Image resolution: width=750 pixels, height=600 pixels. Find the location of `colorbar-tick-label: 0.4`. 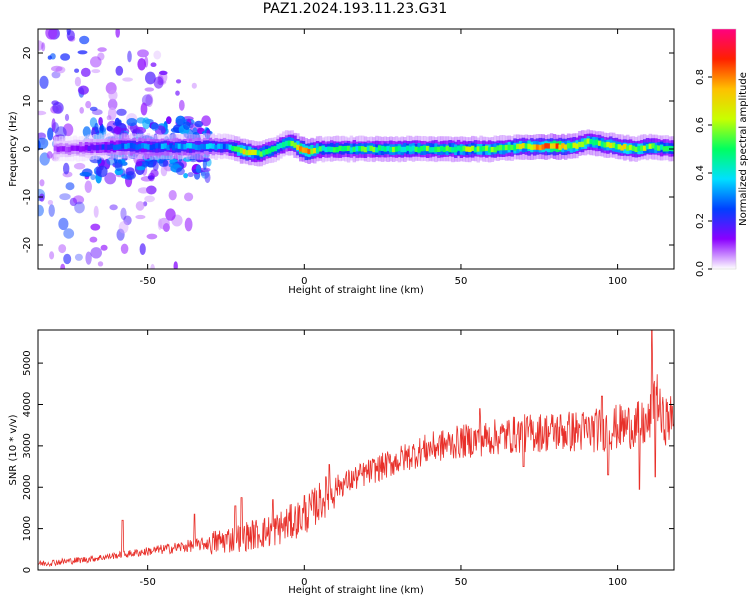

colorbar-tick-label: 0.4 is located at coordinates (700, 173).